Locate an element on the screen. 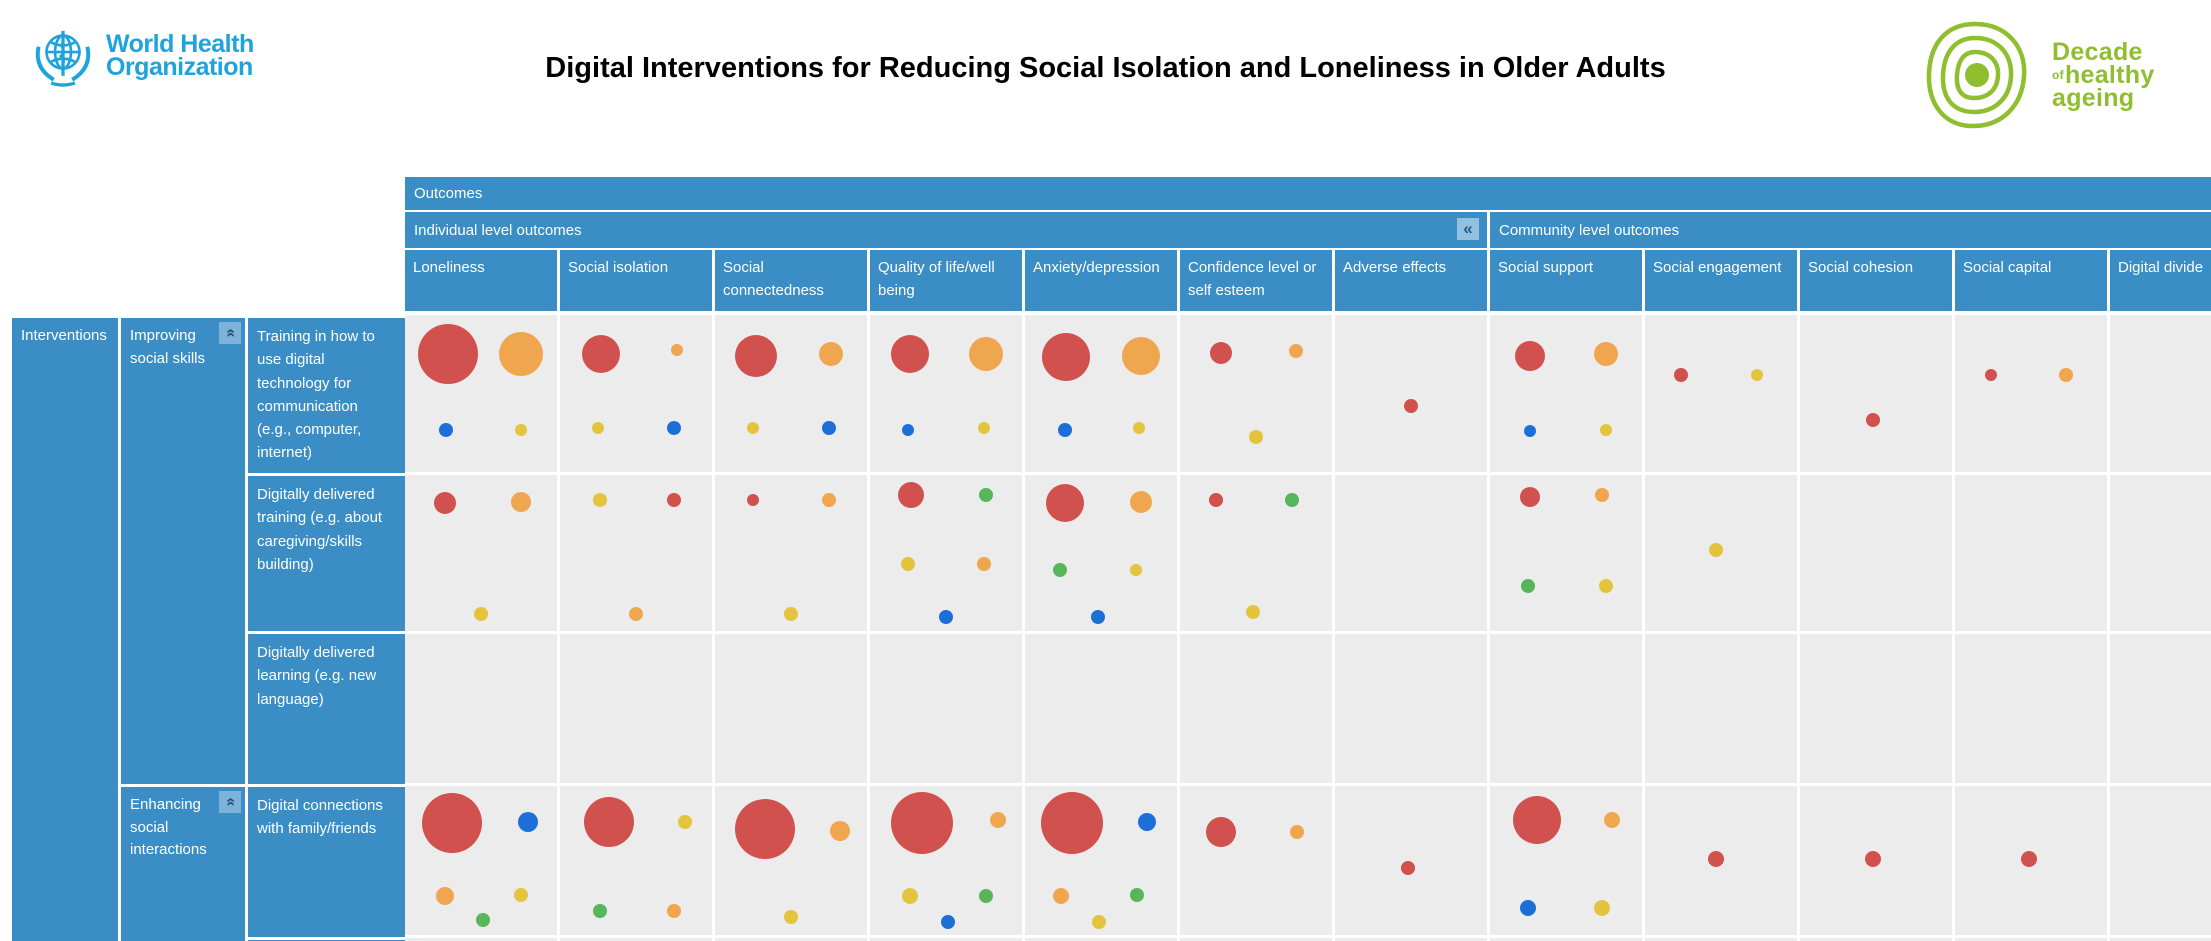 The height and width of the screenshot is (941, 2211). collapse-individual-outcomes-button: « is located at coordinates (1468, 229).